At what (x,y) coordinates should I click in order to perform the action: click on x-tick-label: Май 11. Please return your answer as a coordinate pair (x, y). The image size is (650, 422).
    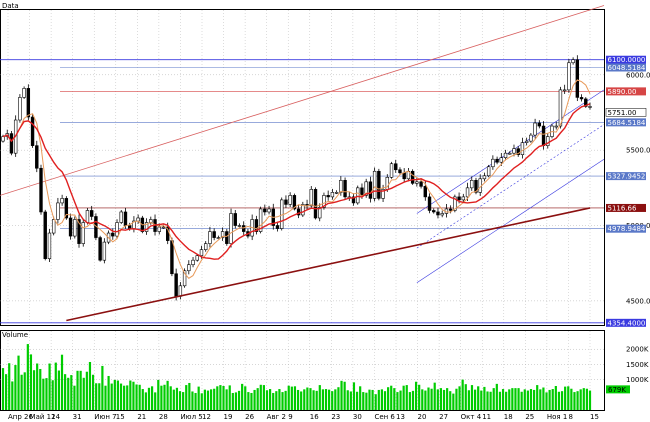
    Looking at the image, I should click on (43, 417).